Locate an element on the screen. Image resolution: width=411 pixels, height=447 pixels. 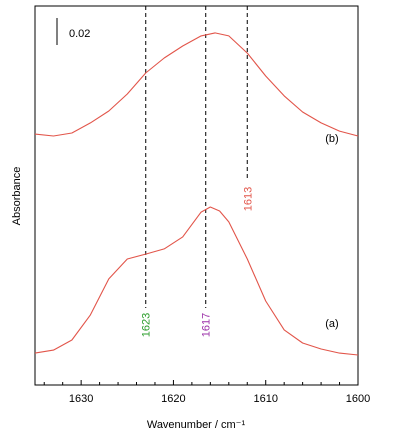
scale-bar: 0.02 is located at coordinates (73, 31).